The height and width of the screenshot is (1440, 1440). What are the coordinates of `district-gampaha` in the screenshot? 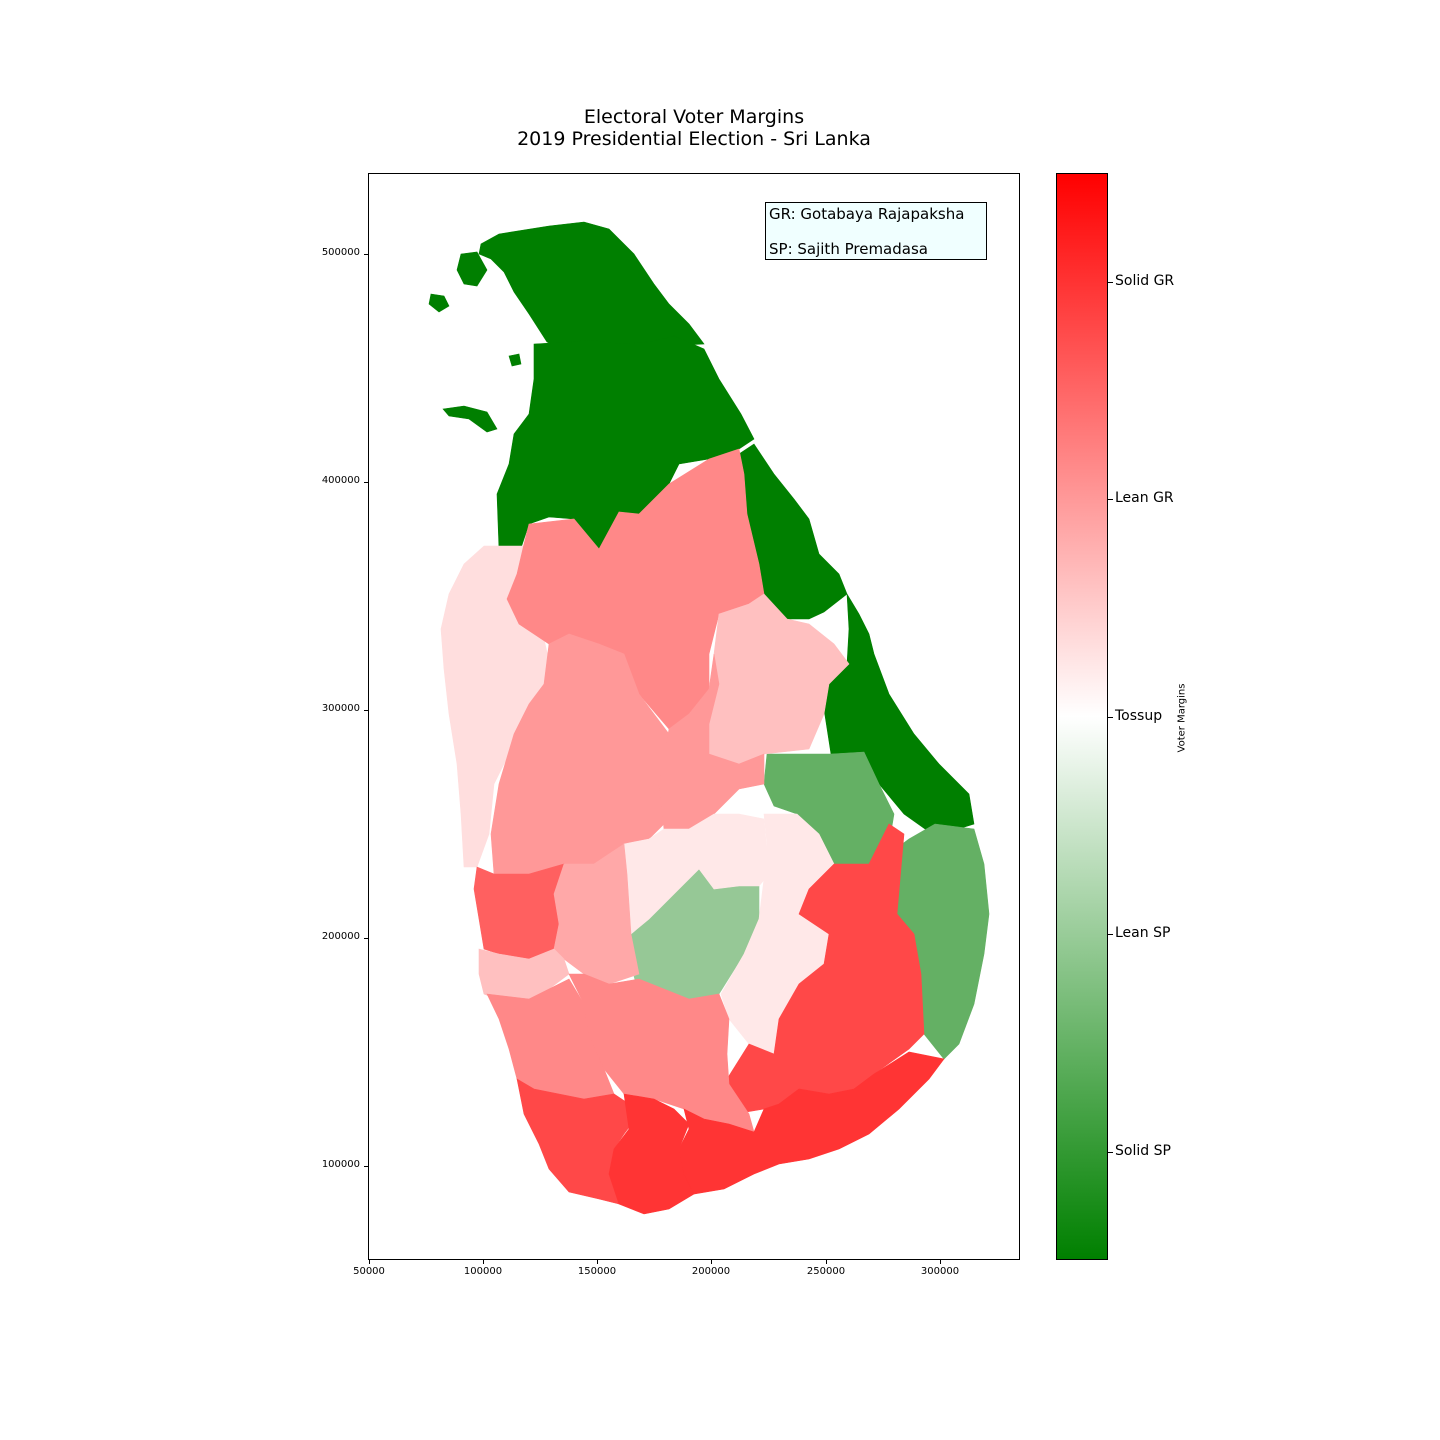 It's located at (519, 911).